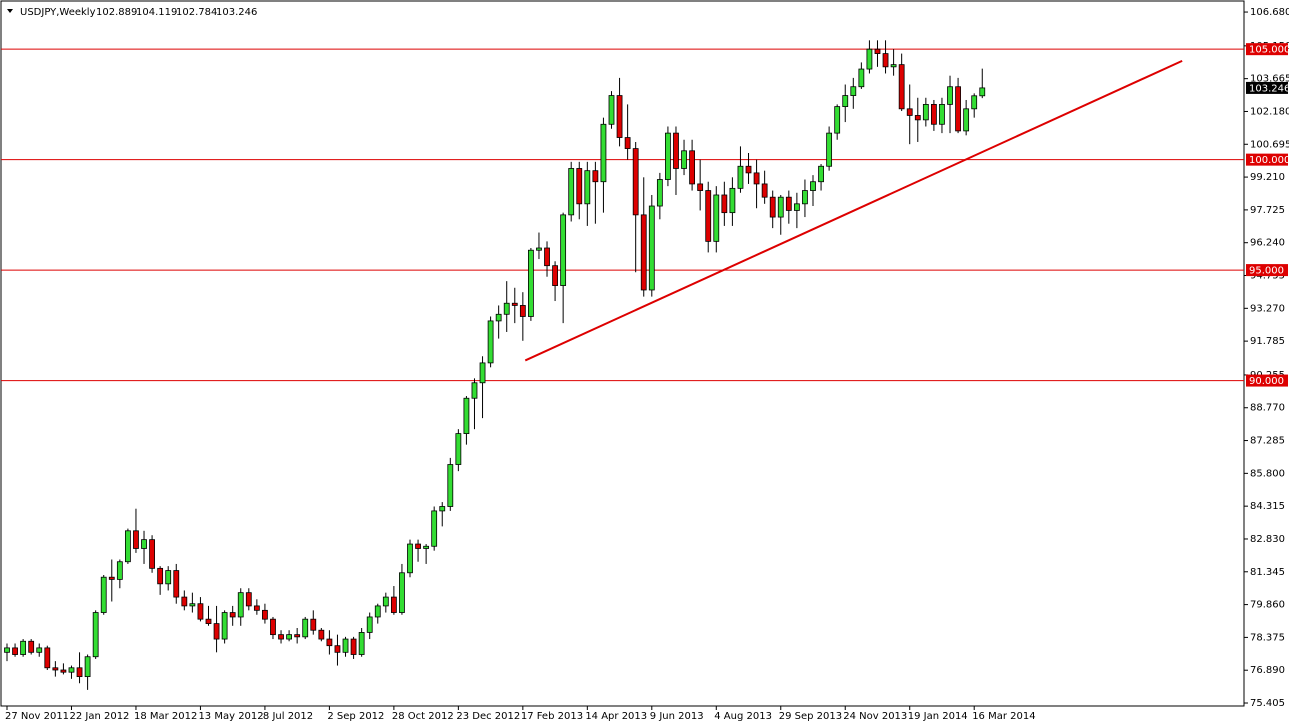  I want to click on x-tick-label: 14 Apr 2013, so click(616, 716).